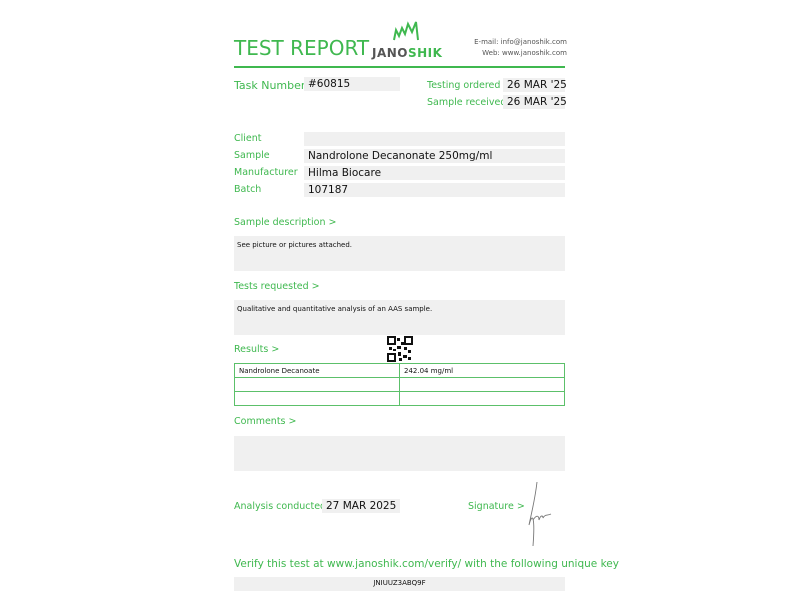 The height and width of the screenshot is (600, 800). Describe the element at coordinates (265, 421) in the screenshot. I see `comments-label: Comments >` at that location.